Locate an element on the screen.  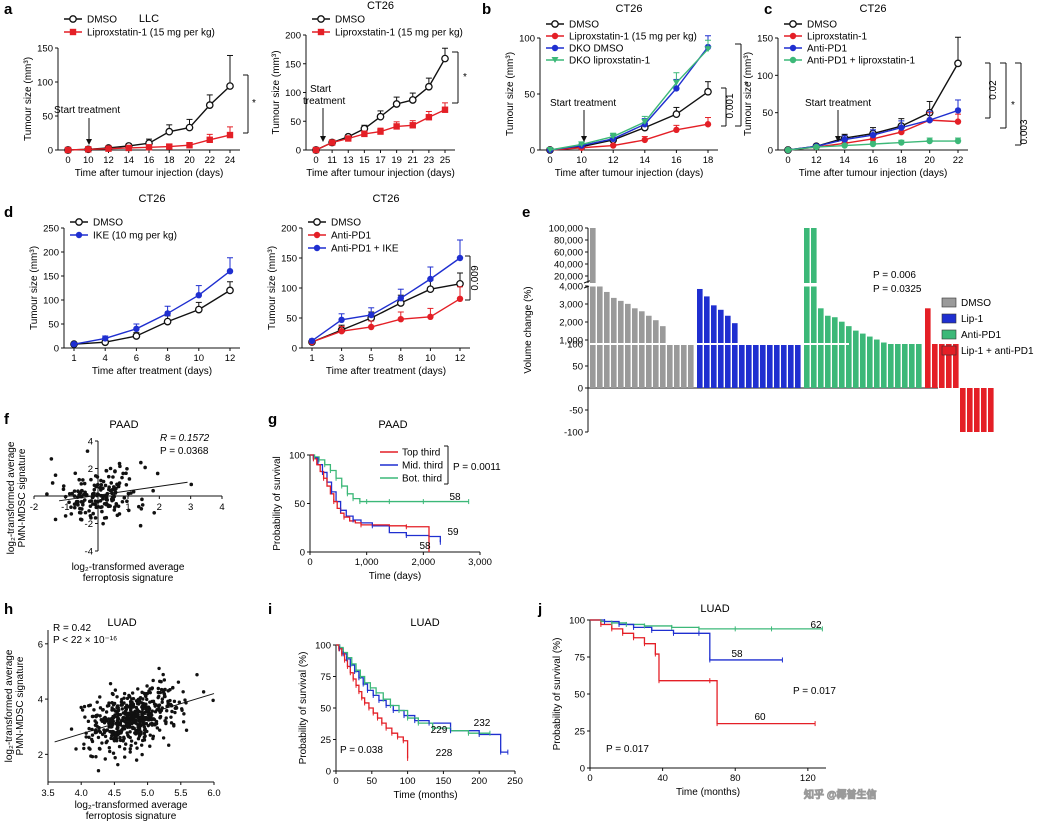
legend-swatch is located at coordinates (949, 350).